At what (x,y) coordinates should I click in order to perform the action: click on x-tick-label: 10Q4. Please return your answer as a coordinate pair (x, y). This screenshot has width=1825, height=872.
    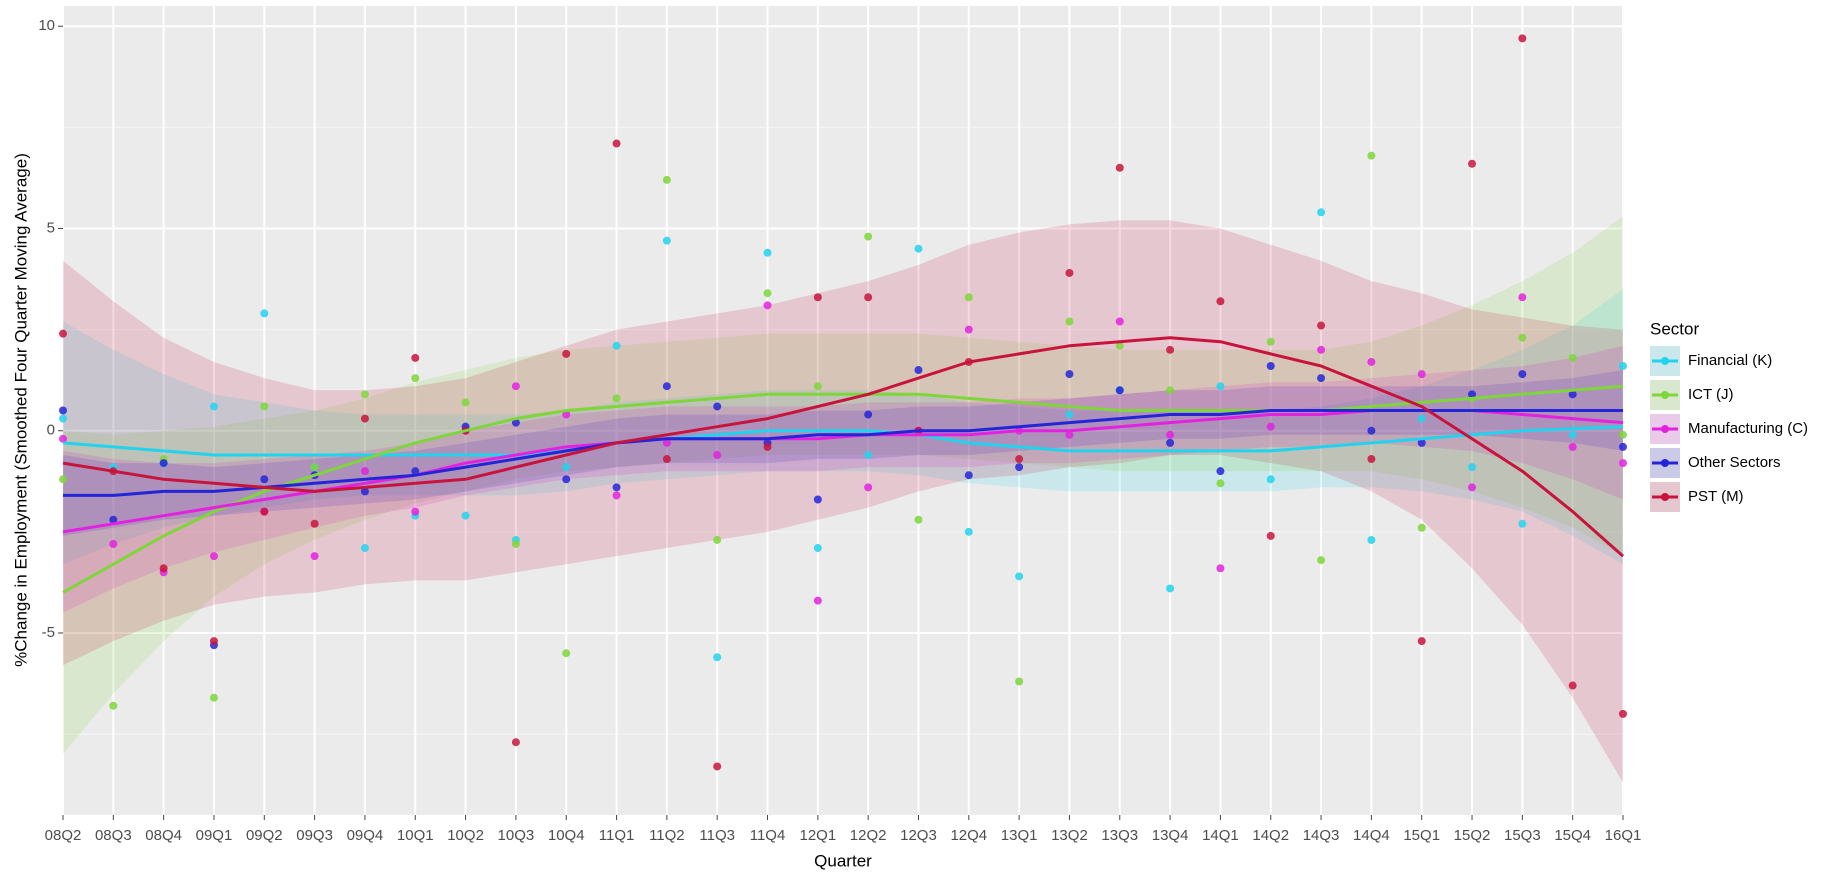
    Looking at the image, I should click on (566, 835).